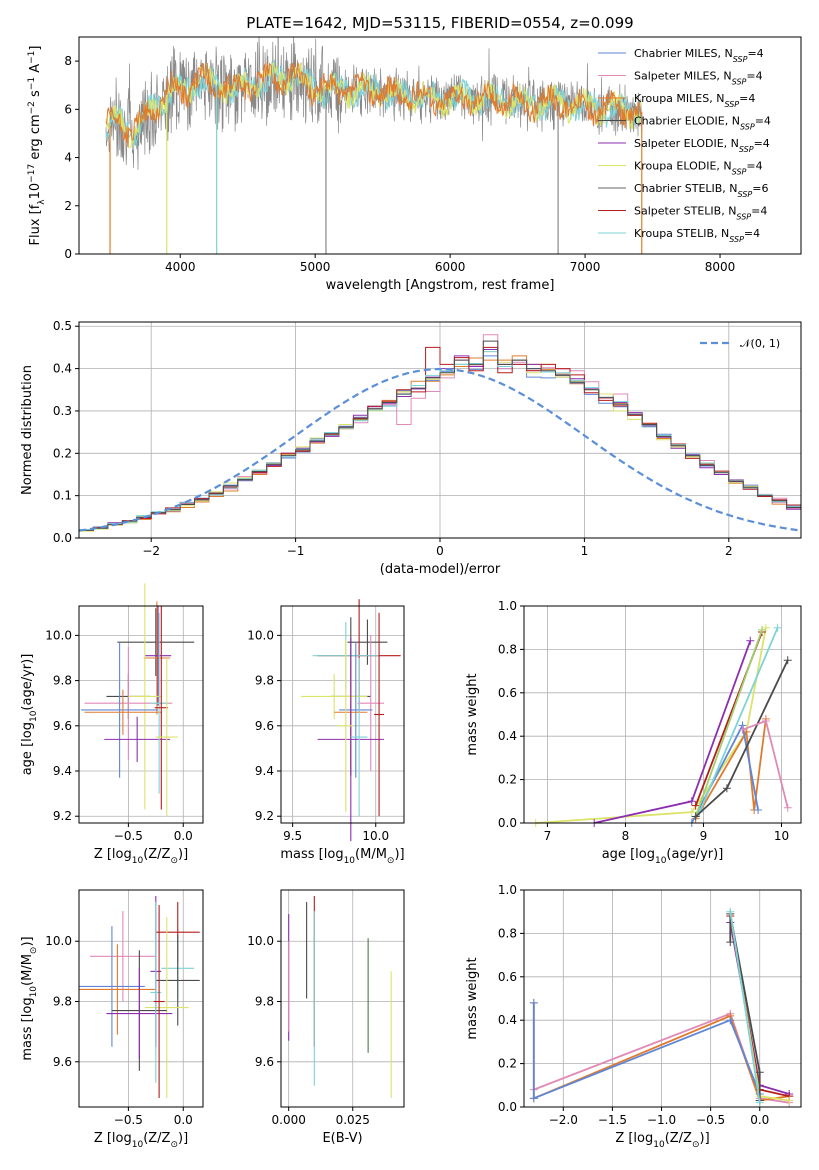 Image resolution: width=819 pixels, height=1170 pixels. What do you see at coordinates (683, 53) in the screenshot?
I see `legend-name: Chabrier MILES, N` at bounding box center [683, 53].